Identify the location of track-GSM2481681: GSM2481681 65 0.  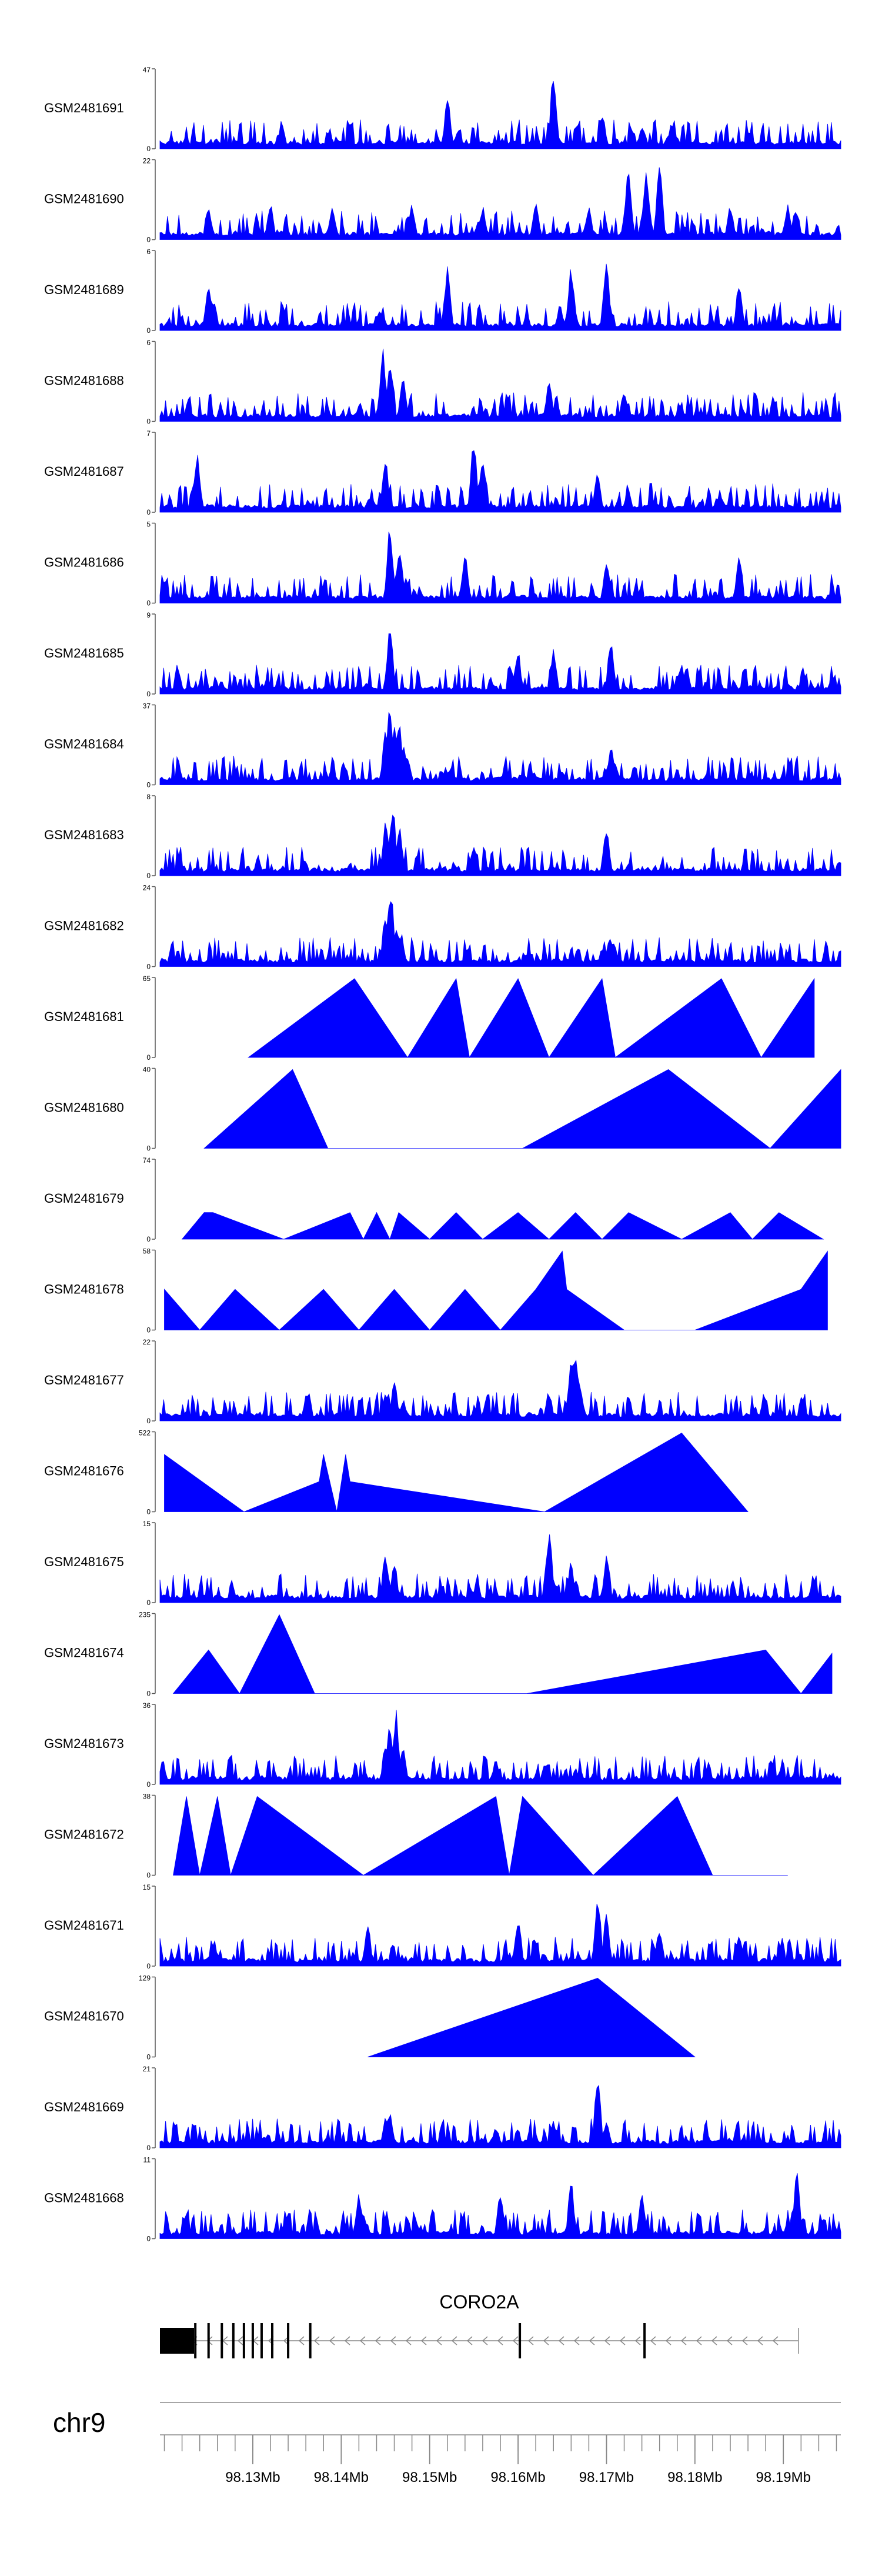
(429, 1018).